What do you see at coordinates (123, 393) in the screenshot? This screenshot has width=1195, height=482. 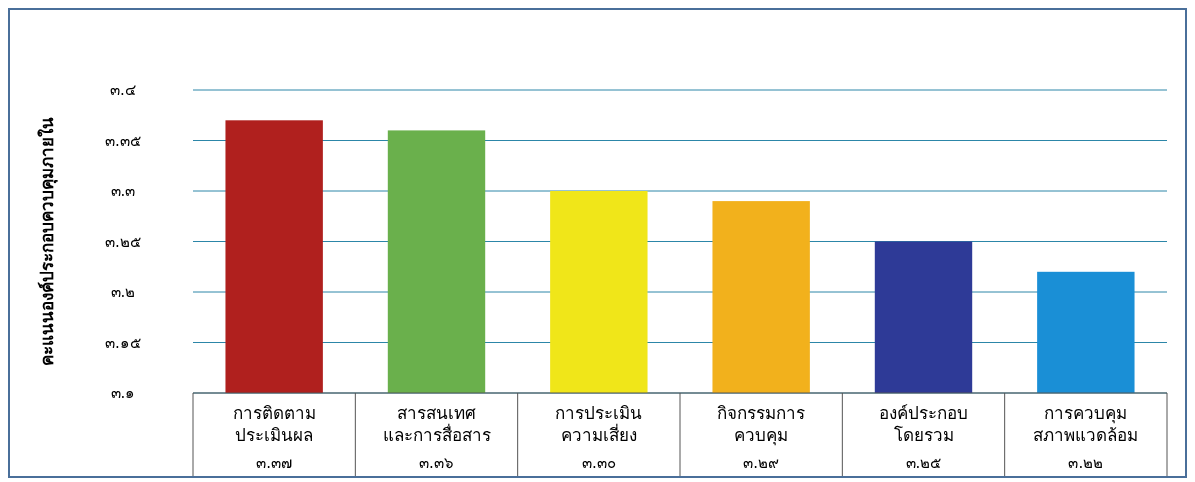 I see `y-tick-label: ๓.๑` at bounding box center [123, 393].